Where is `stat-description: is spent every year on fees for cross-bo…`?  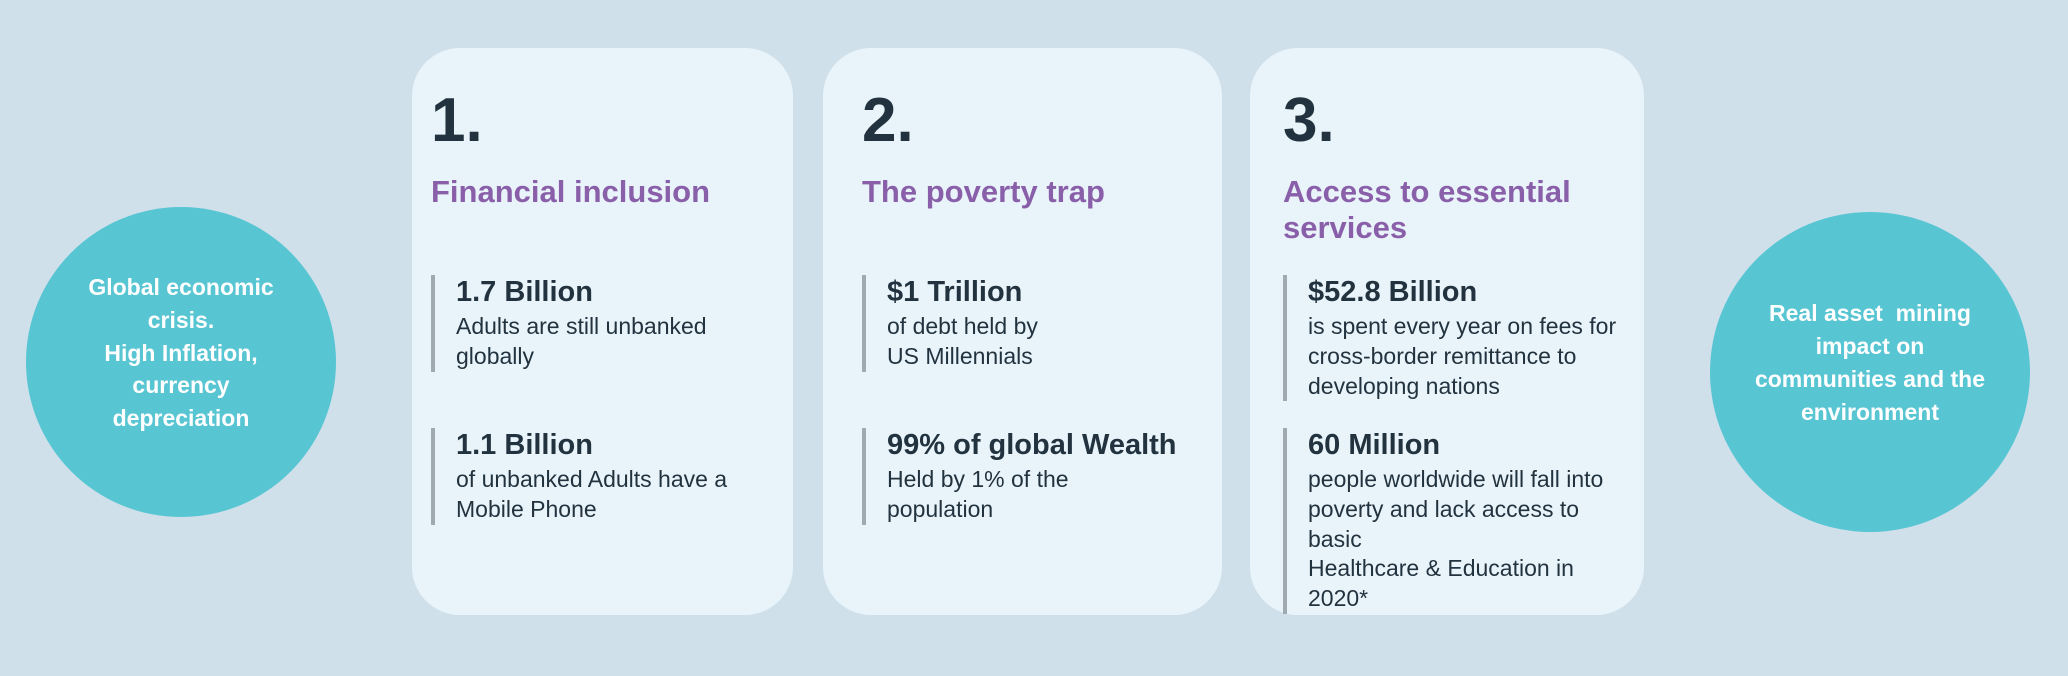
stat-description: is spent every year on fees for cross-bo… is located at coordinates (1462, 355).